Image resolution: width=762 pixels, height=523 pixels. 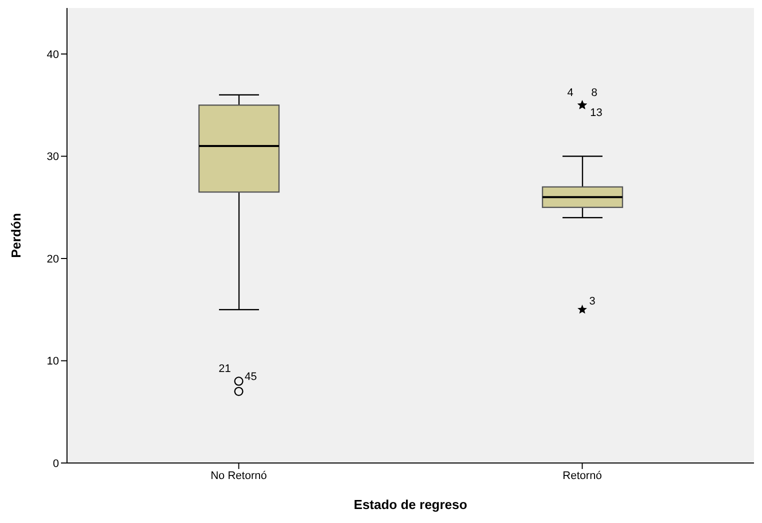 I want to click on annotation: 3, so click(x=592, y=302).